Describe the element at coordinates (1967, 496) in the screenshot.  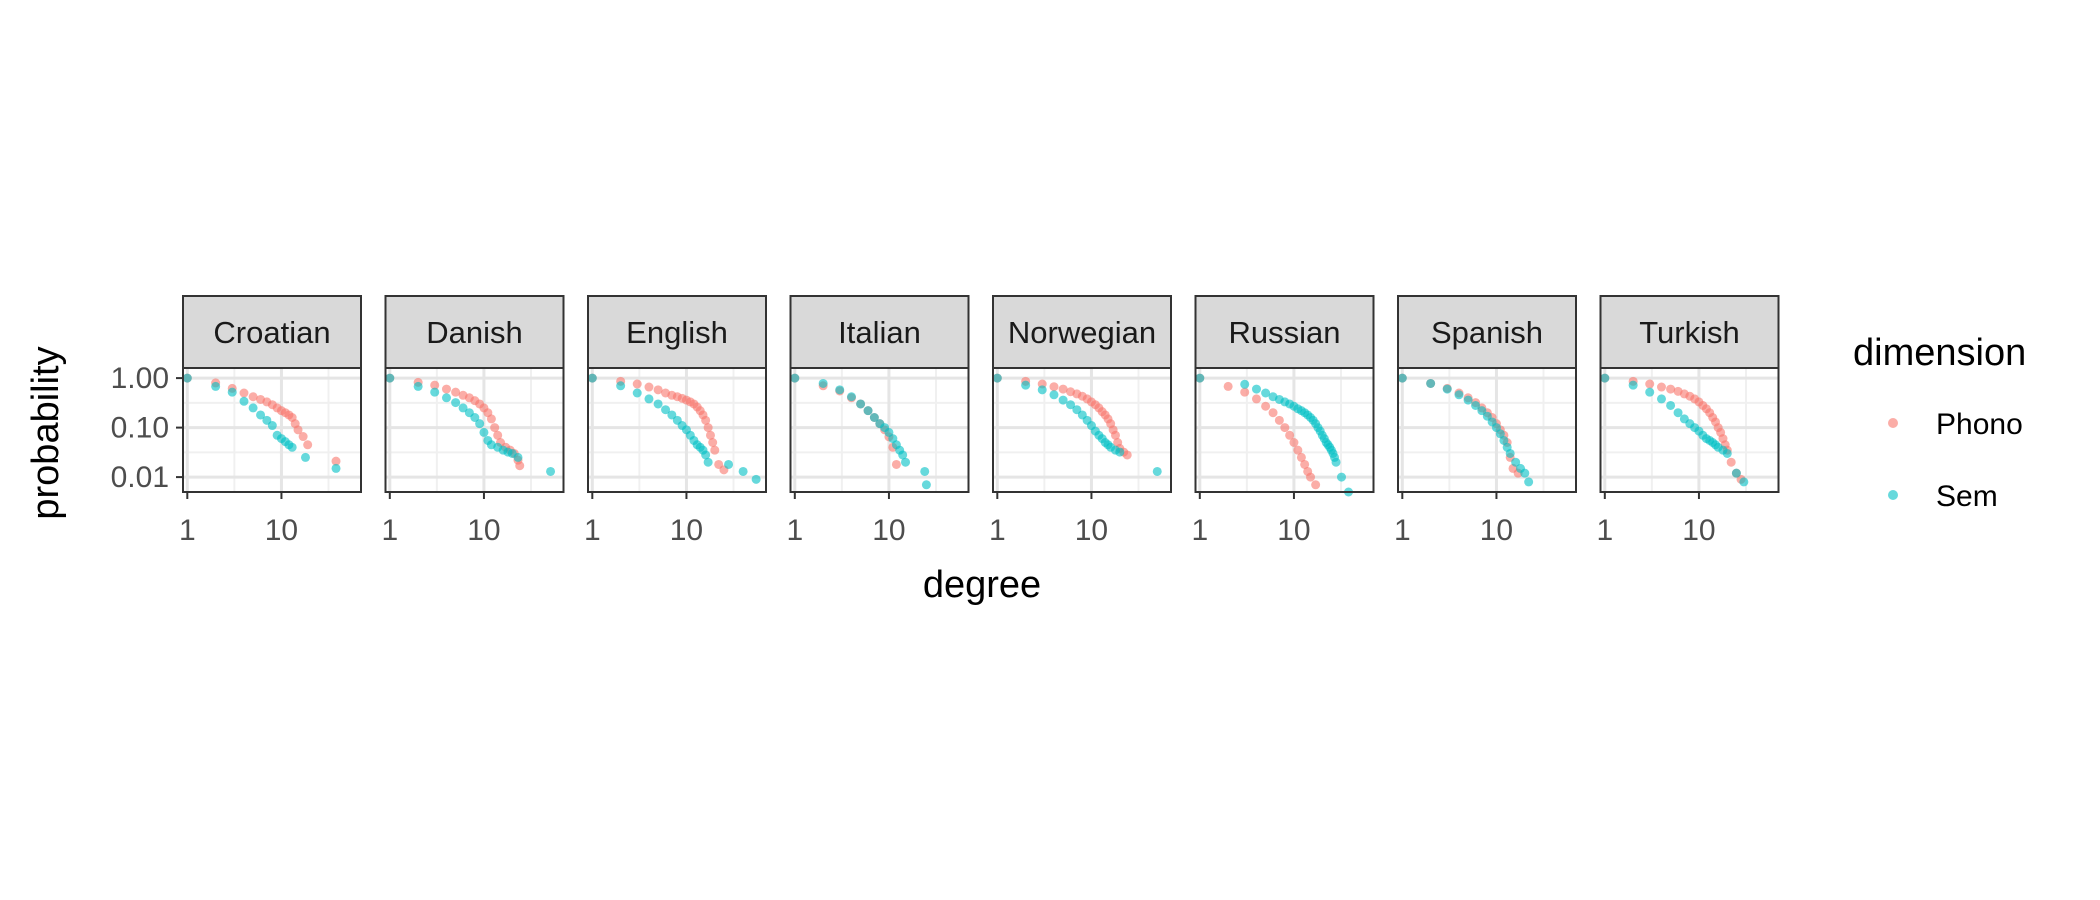
I see `legend-label-sem: Sem` at that location.